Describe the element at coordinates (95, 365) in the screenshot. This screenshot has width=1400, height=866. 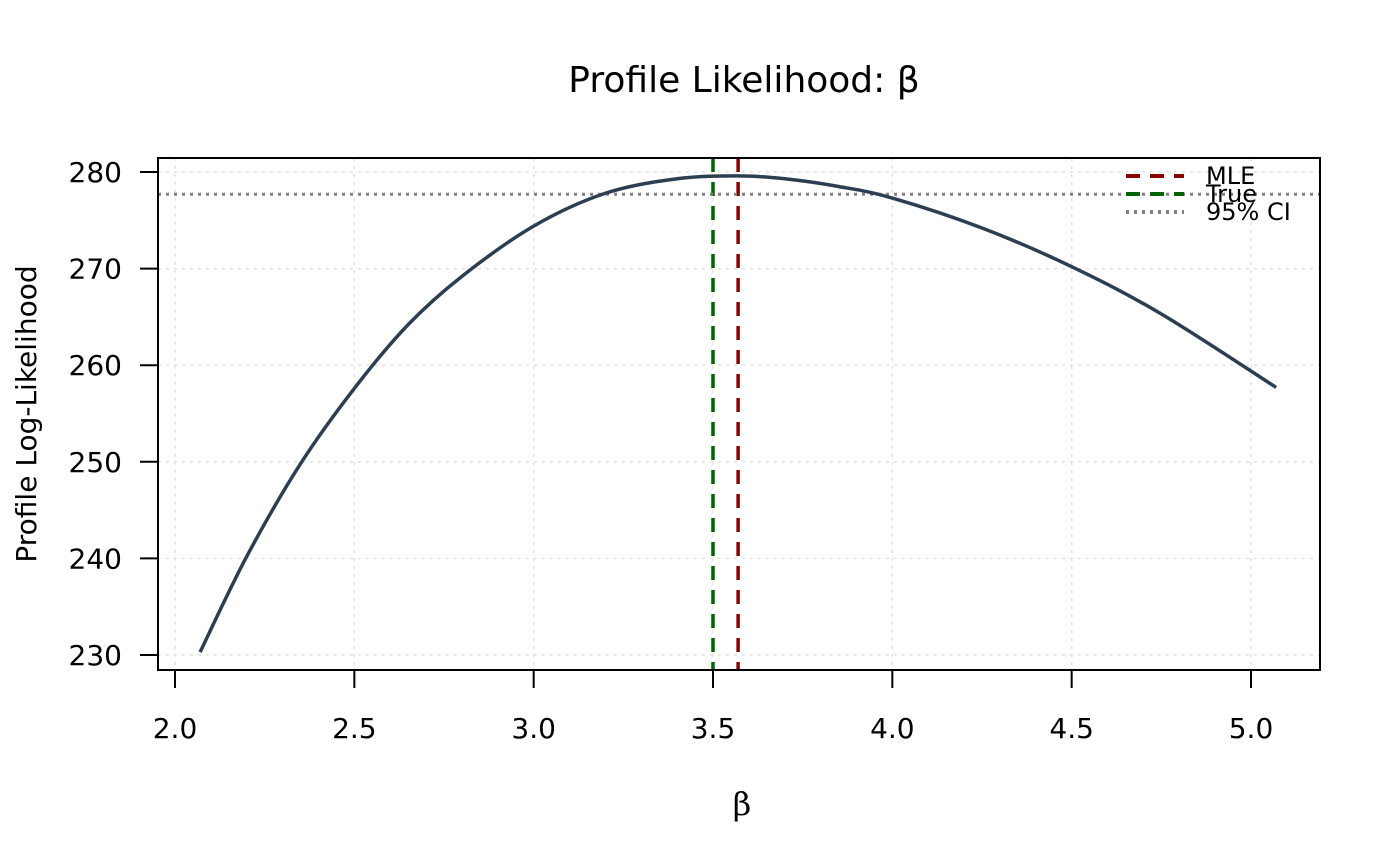
I see `y-tick-label: 260` at that location.